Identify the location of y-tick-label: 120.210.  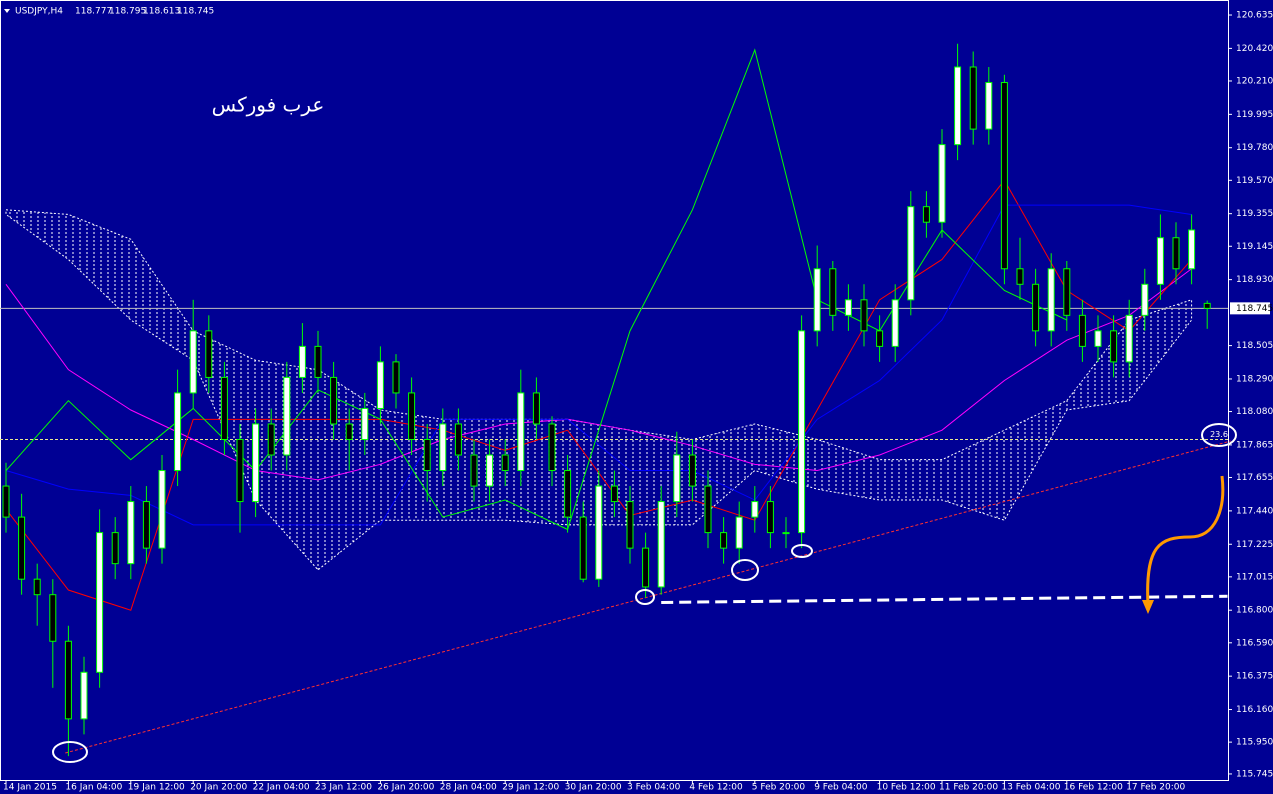
(1254, 81).